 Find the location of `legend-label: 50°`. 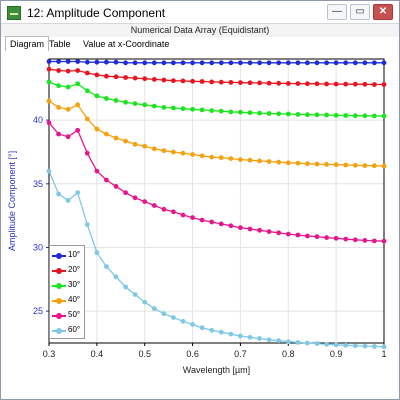

legend-label: 50° is located at coordinates (74, 314).